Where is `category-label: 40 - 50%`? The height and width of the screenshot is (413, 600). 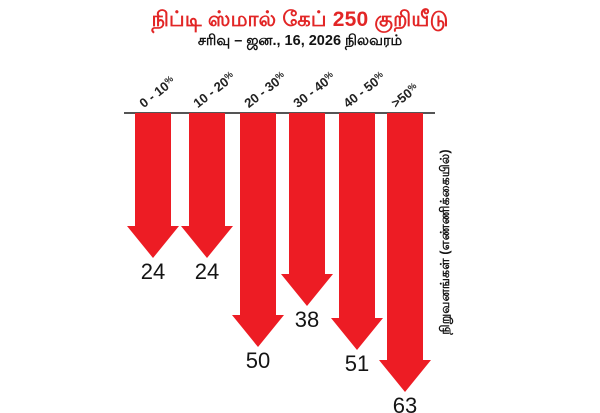
category-label: 40 - 50% is located at coordinates (363, 90).